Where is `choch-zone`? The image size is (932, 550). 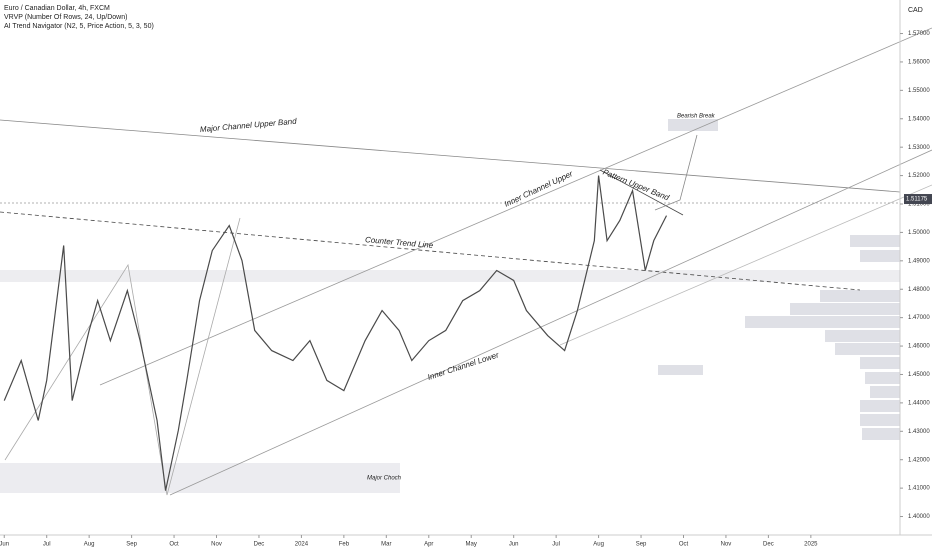
choch-zone is located at coordinates (200, 478).